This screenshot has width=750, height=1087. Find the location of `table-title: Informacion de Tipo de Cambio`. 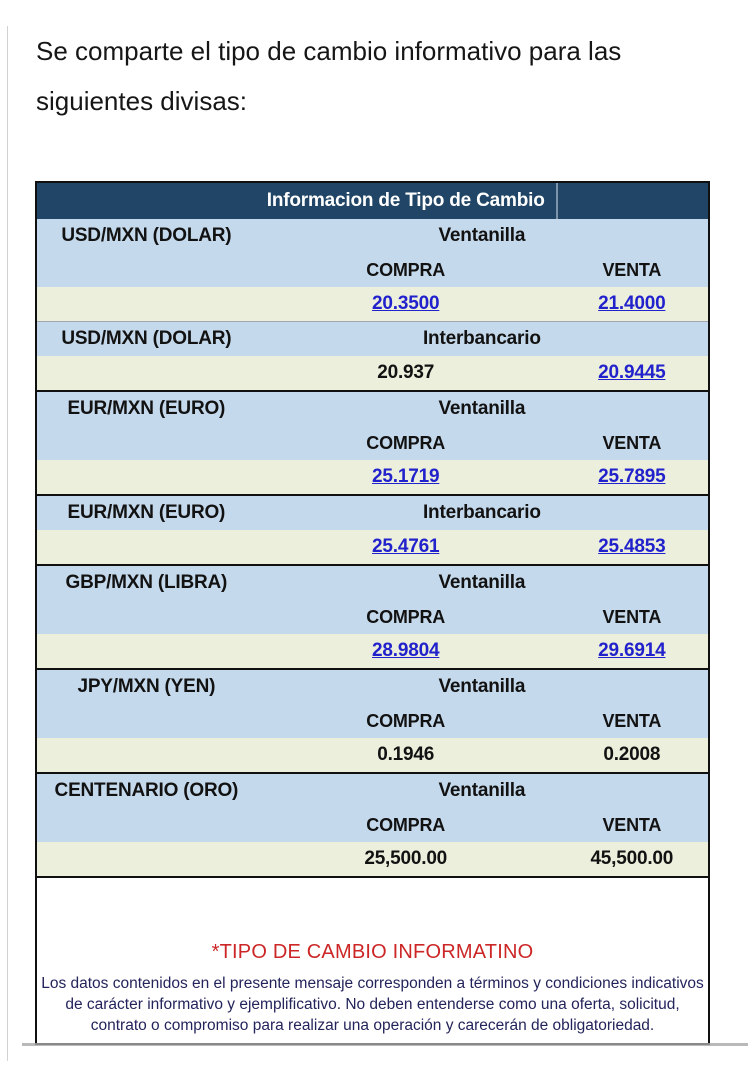

table-title: Informacion de Tipo de Cambio is located at coordinates (405, 200).